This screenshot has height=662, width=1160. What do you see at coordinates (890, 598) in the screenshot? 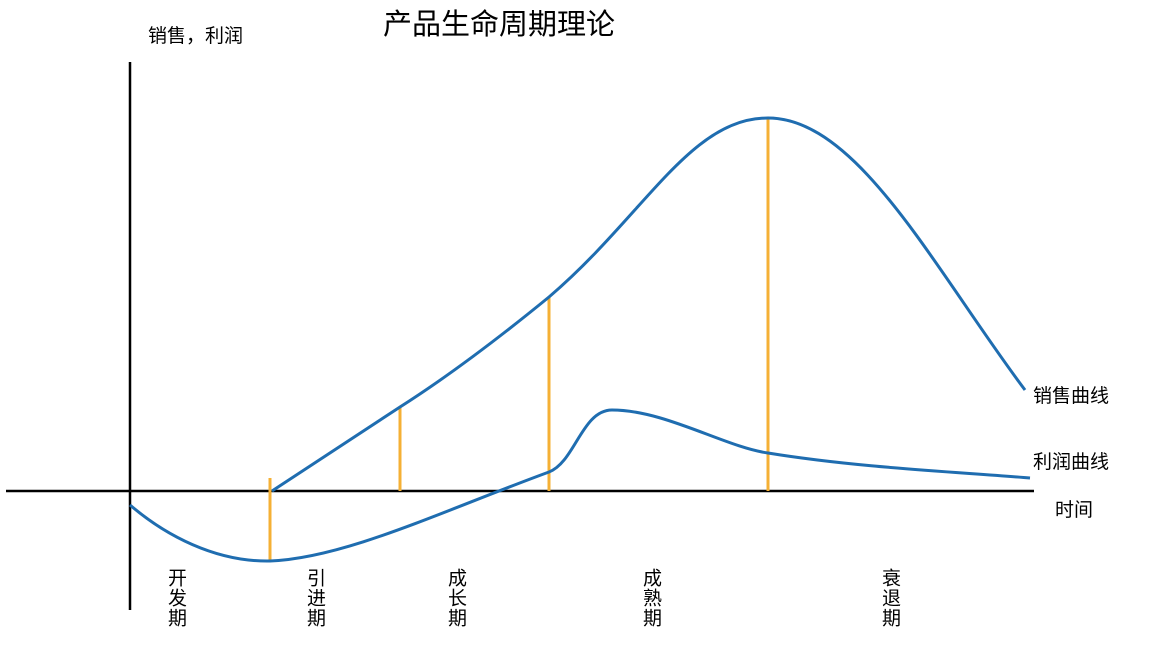
I see `stage-label-decline: 衰退期` at bounding box center [890, 598].